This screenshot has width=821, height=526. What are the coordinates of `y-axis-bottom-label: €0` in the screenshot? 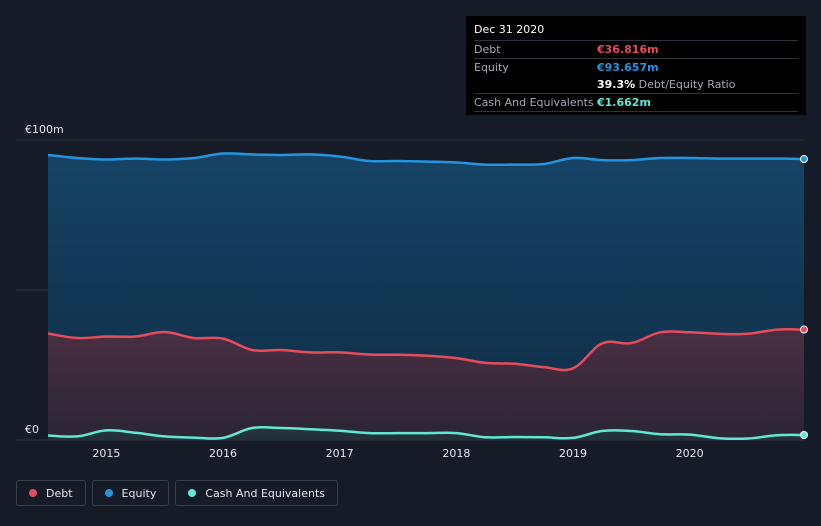 It's located at (32, 429).